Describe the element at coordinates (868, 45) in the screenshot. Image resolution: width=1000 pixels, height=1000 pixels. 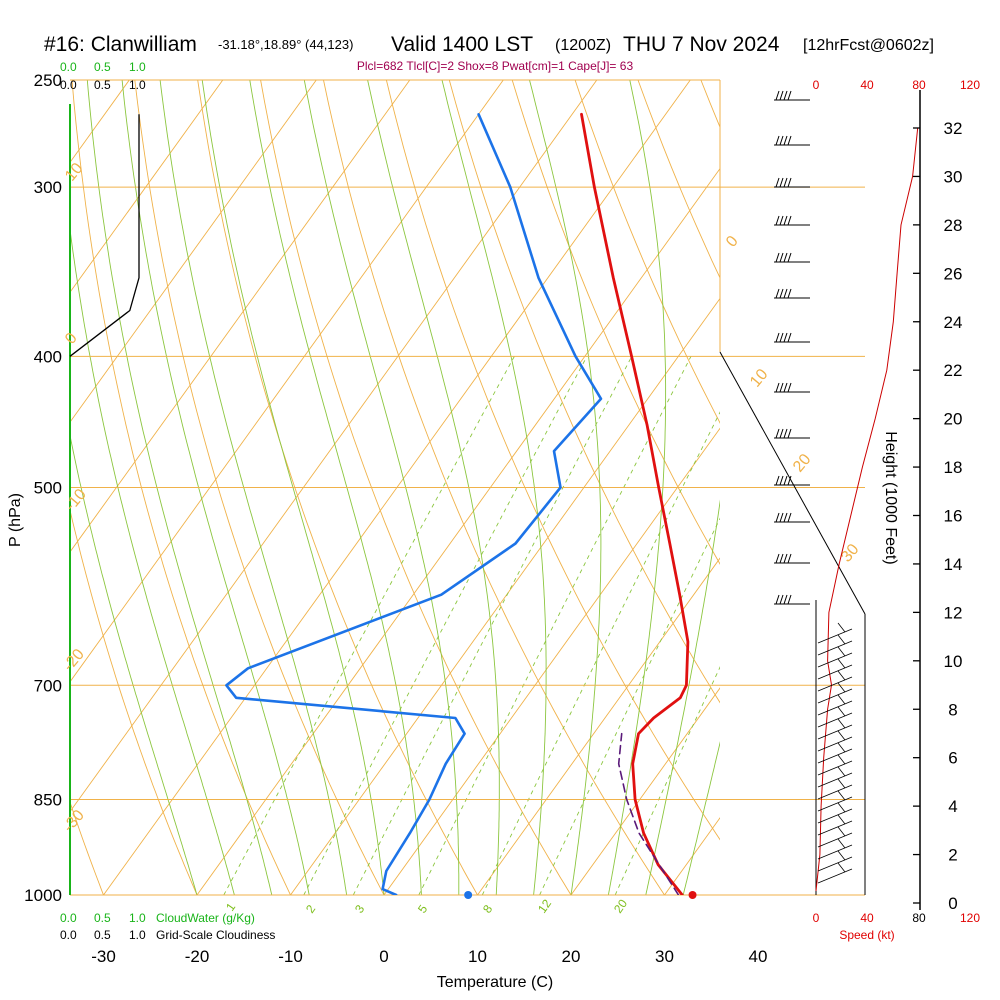
I see `forecast-tag: [12hrFcst@0602z]` at that location.